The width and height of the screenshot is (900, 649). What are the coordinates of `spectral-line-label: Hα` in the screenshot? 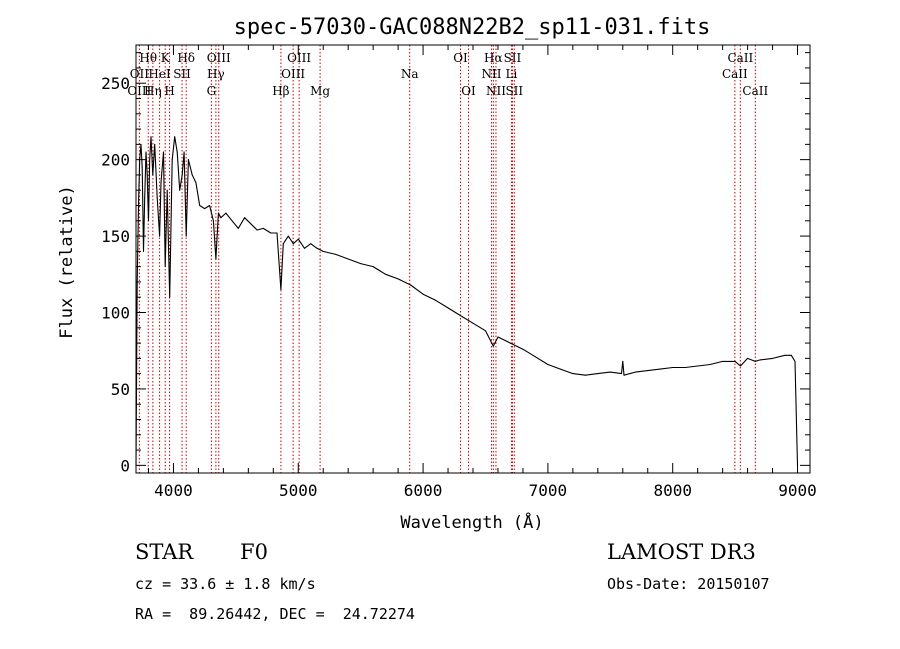 It's located at (493, 58).